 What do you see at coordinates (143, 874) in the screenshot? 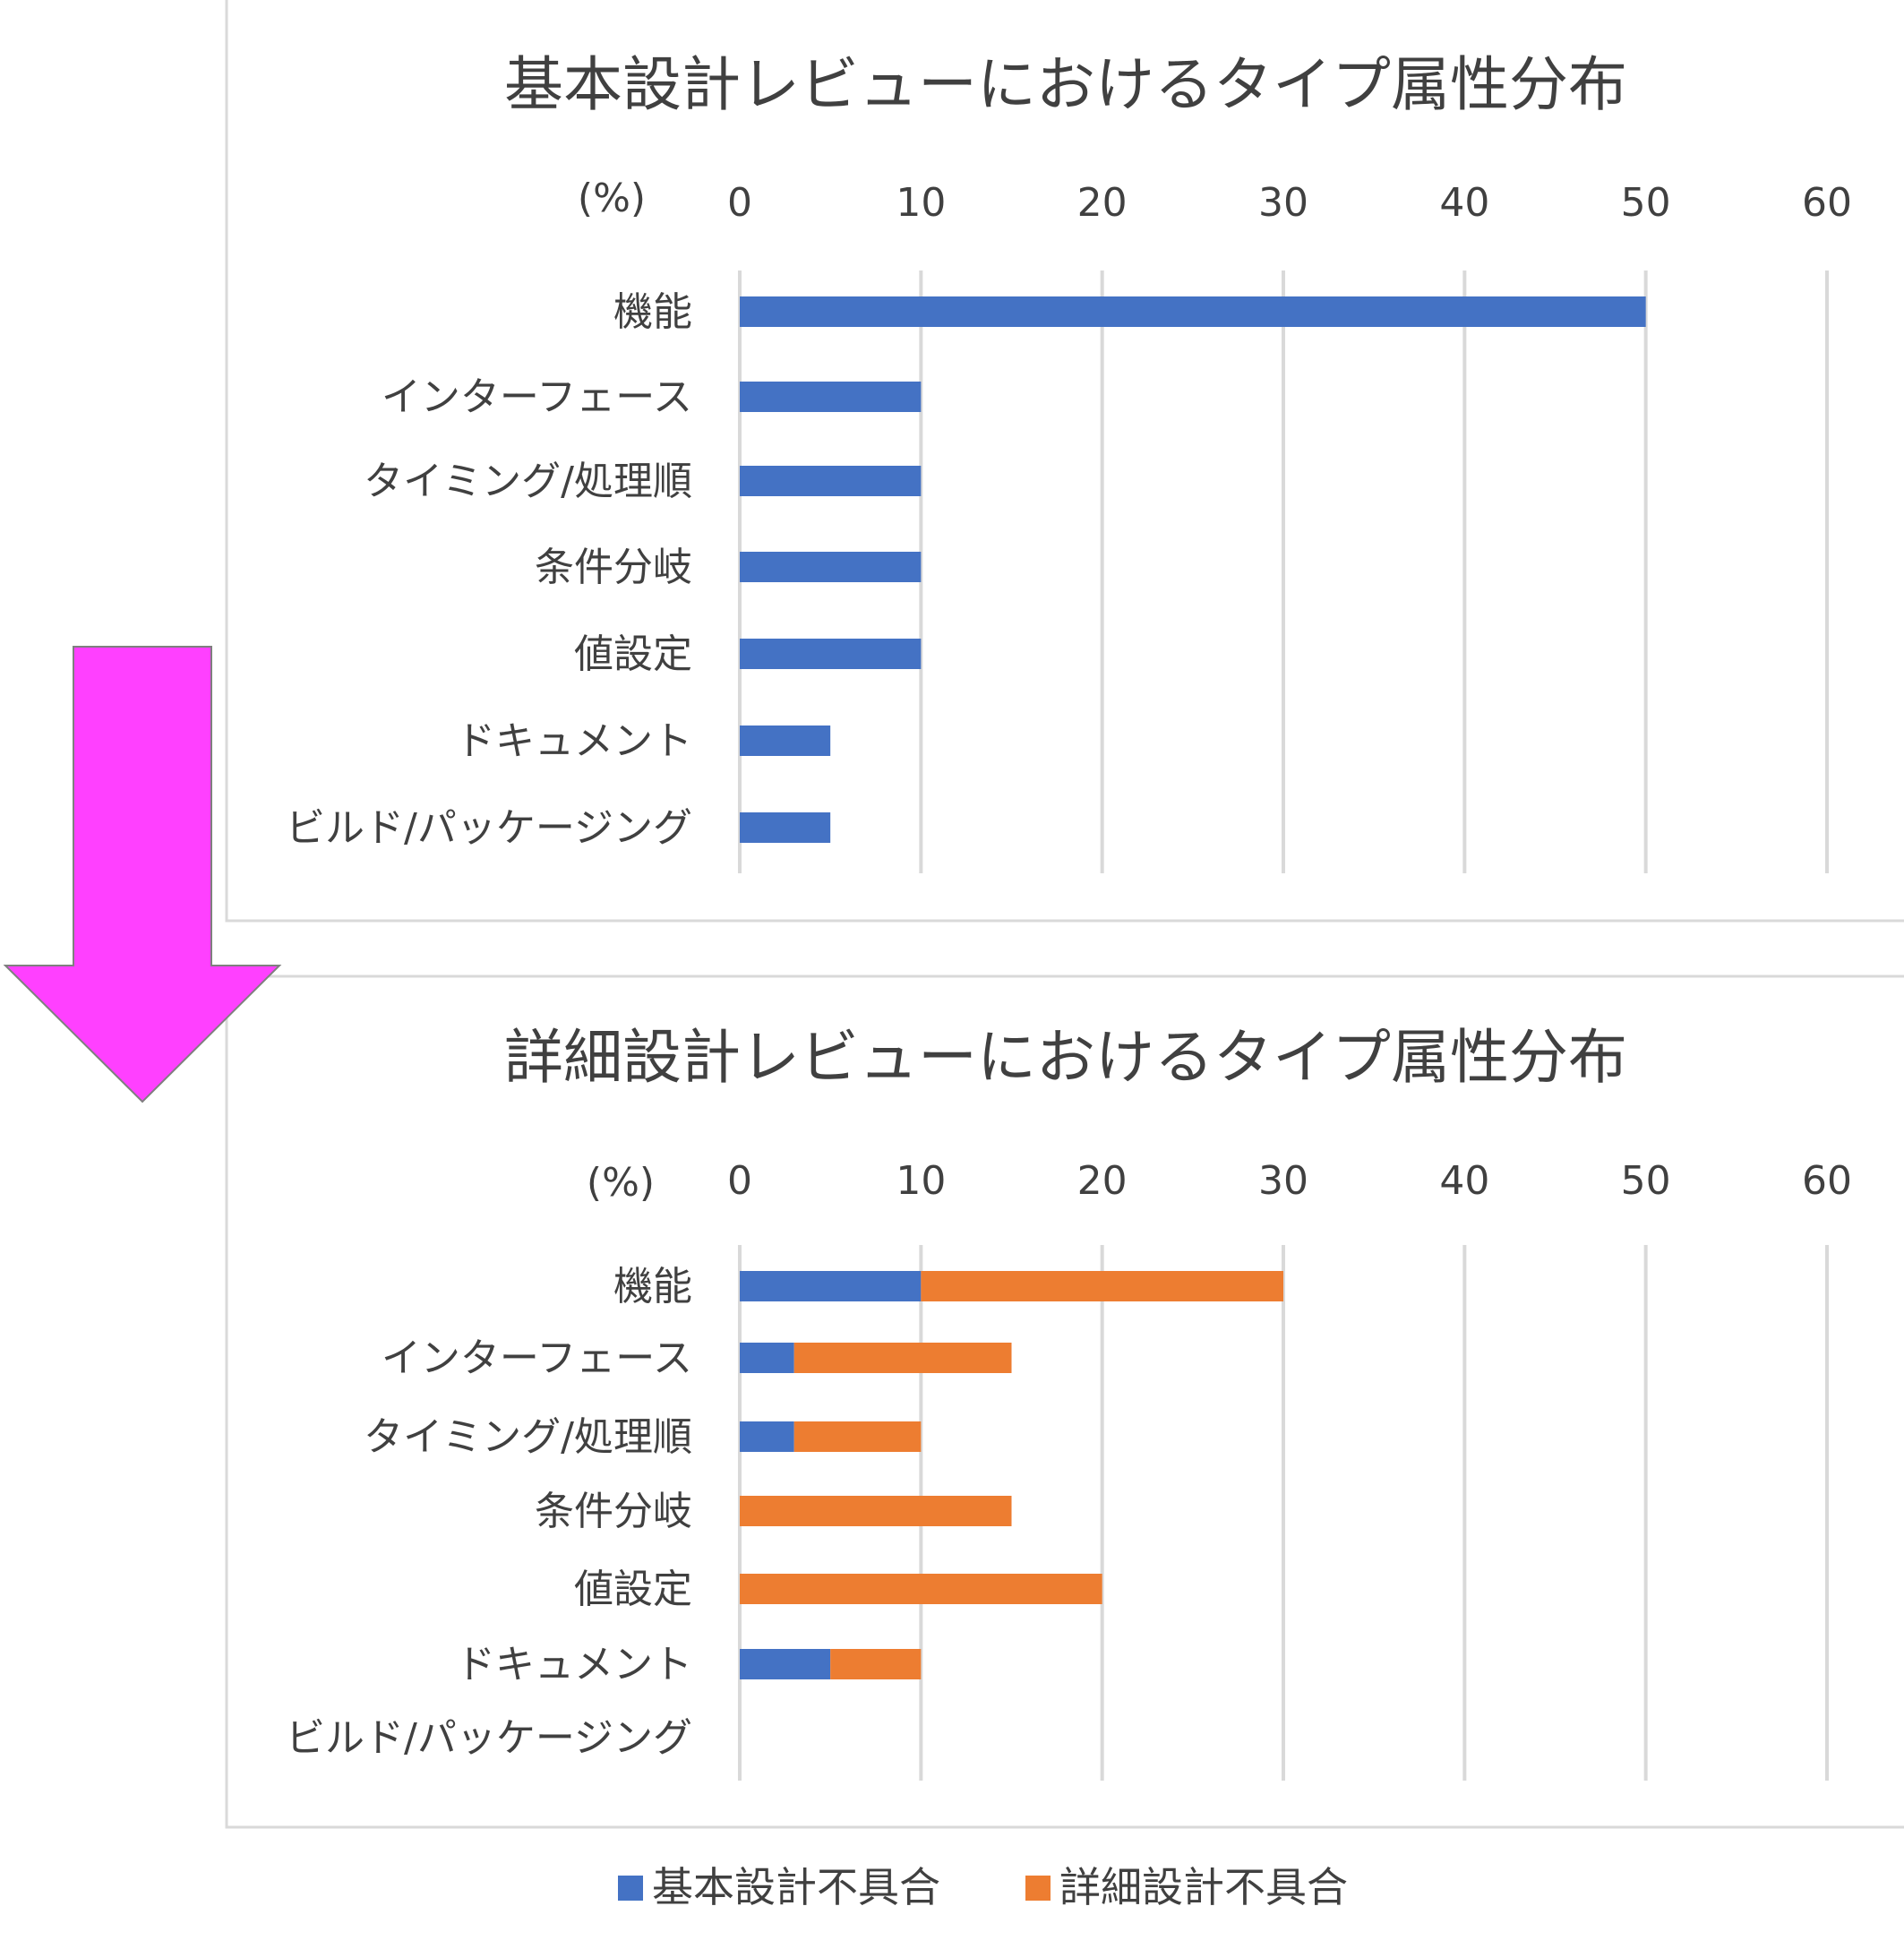
I see `down-arrow-icon` at bounding box center [143, 874].